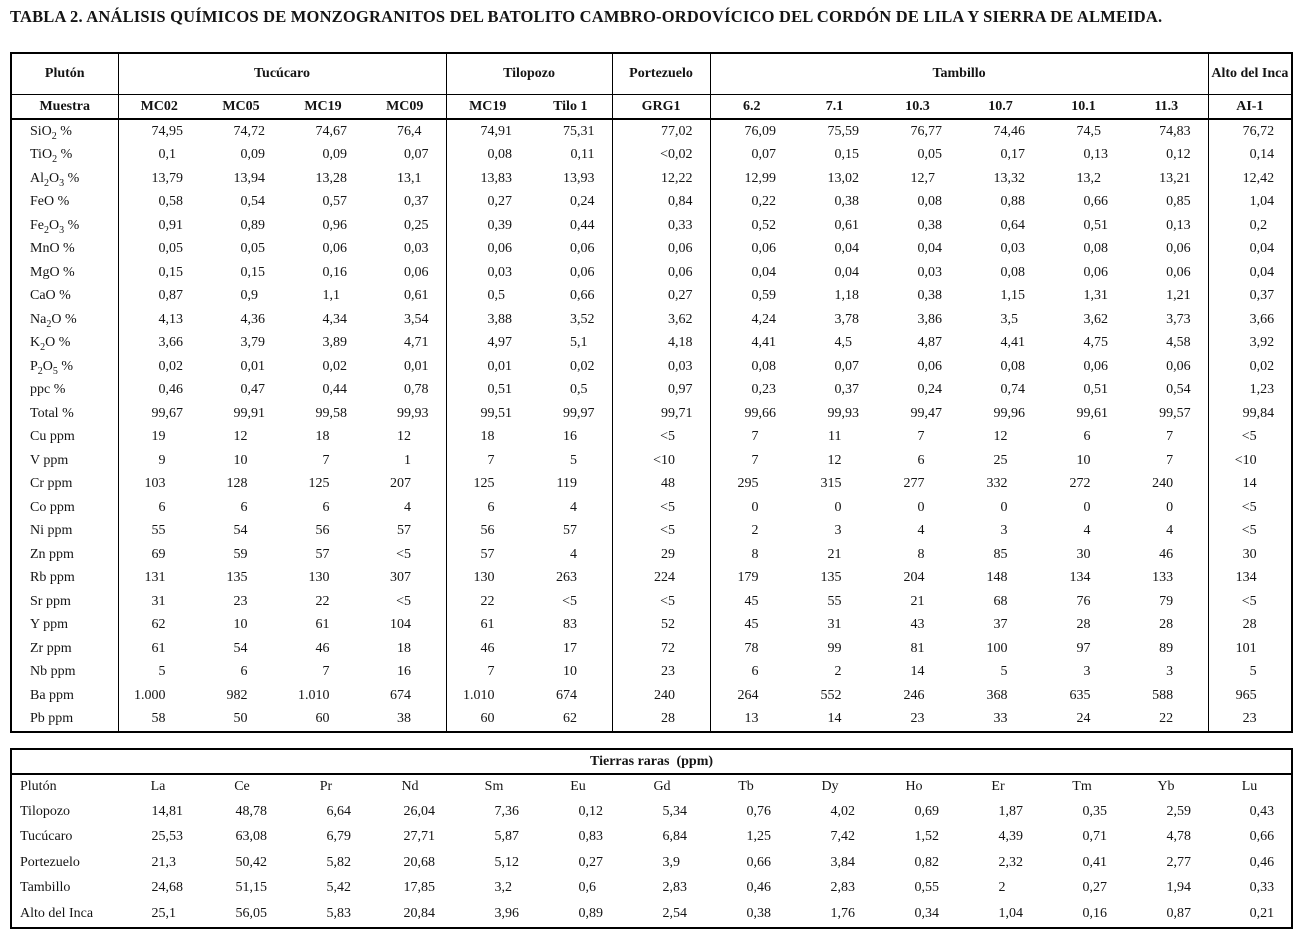 The image size is (1300, 934). Describe the element at coordinates (661, 649) in the screenshot. I see `value-cell: 72,00` at that location.